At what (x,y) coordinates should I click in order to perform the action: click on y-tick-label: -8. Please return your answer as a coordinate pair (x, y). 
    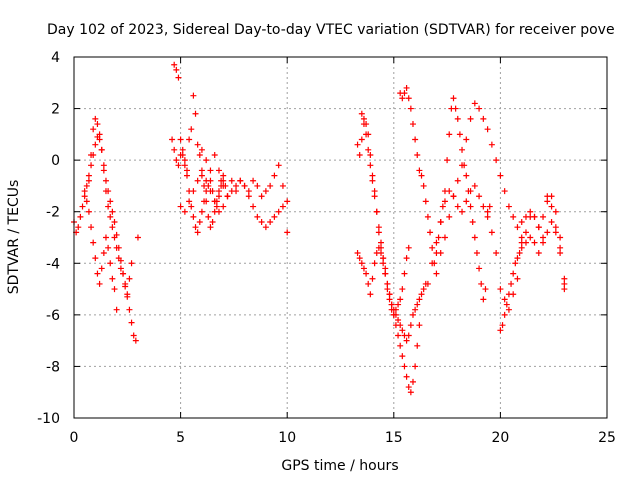
    Looking at the image, I should click on (53, 367).